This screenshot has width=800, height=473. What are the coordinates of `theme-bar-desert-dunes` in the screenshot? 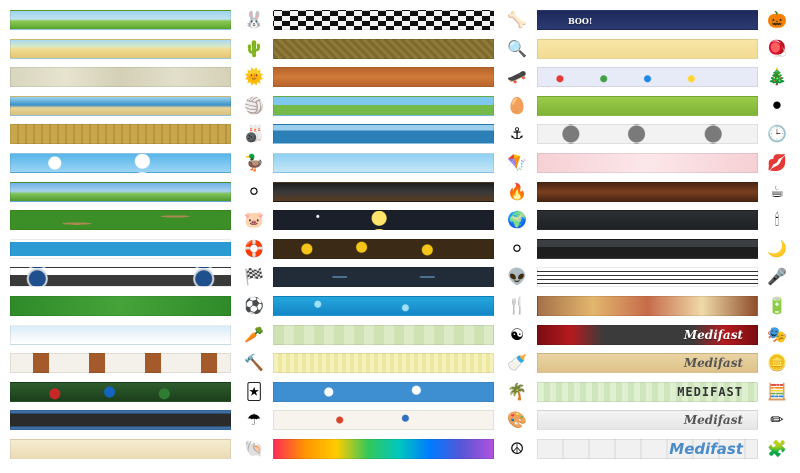 It's located at (120, 48).